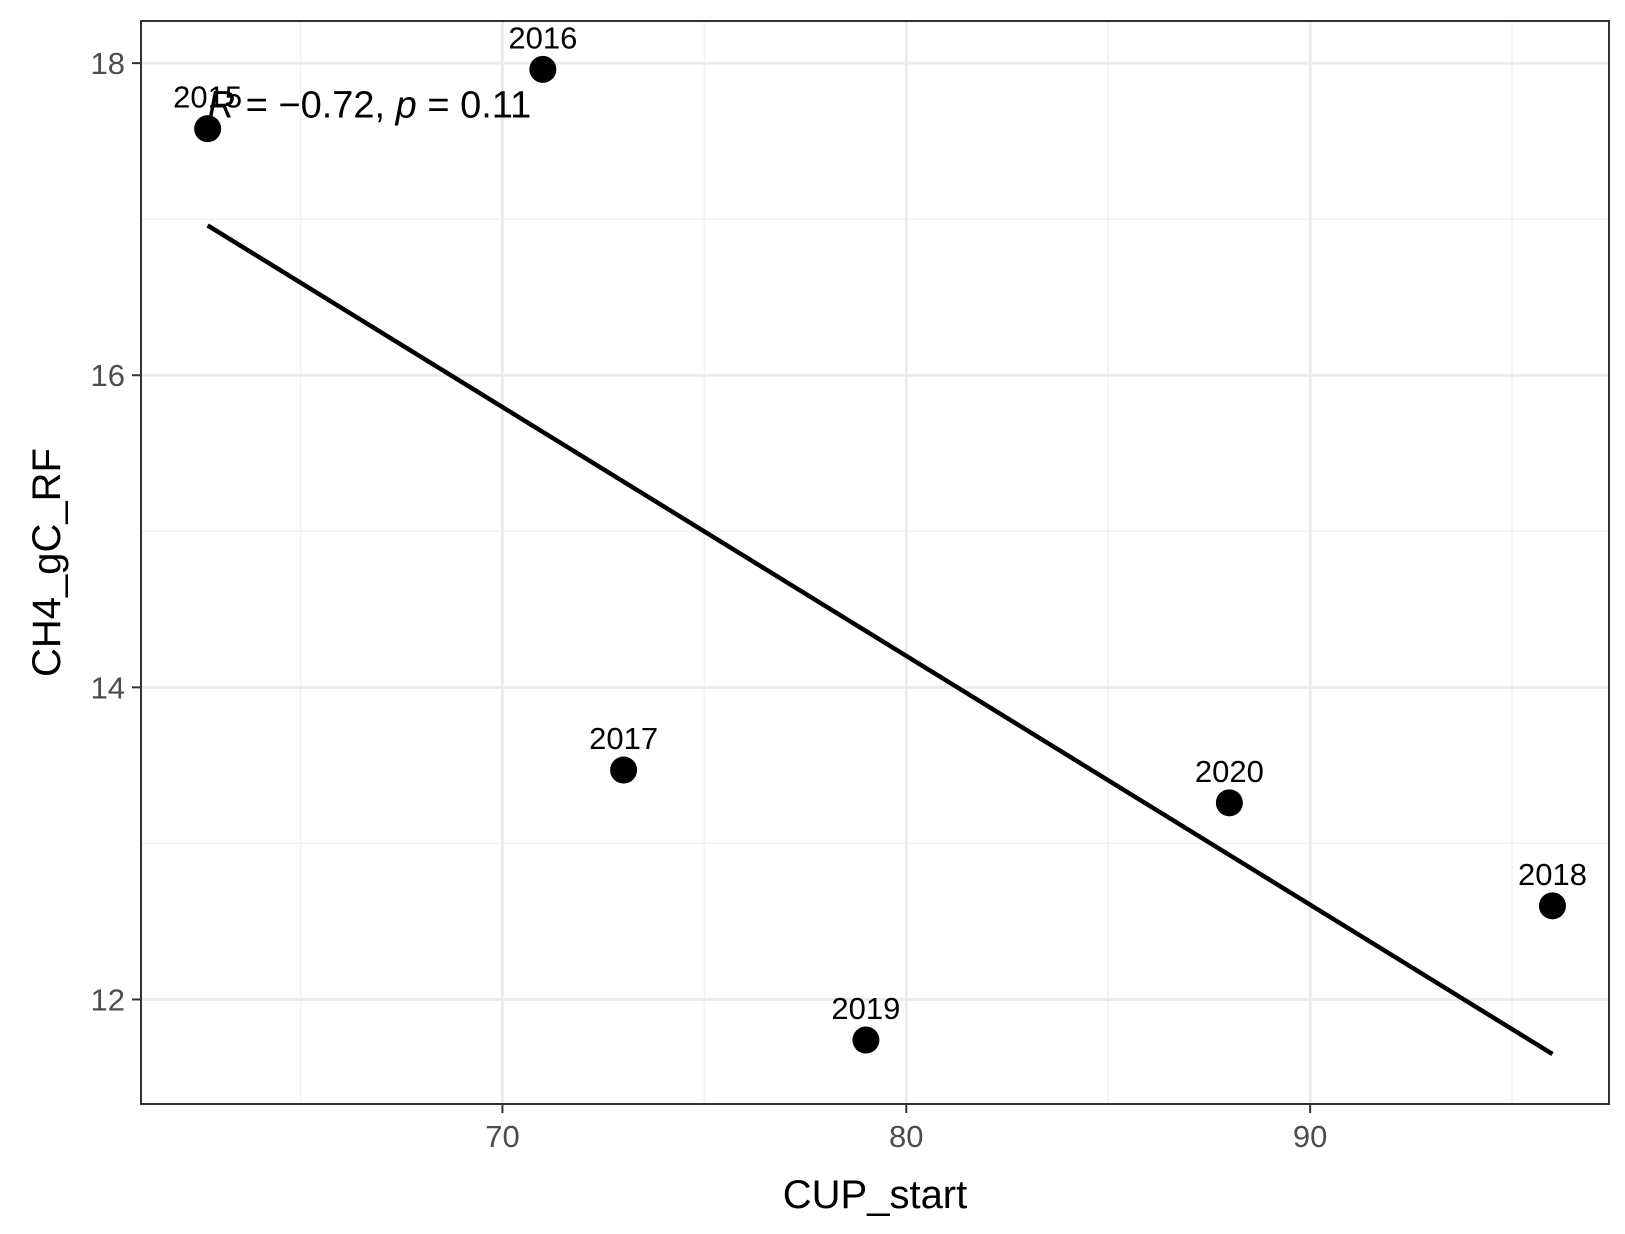 This screenshot has height=1234, width=1625. What do you see at coordinates (221, 106) in the screenshot?
I see `r-symbol: R` at bounding box center [221, 106].